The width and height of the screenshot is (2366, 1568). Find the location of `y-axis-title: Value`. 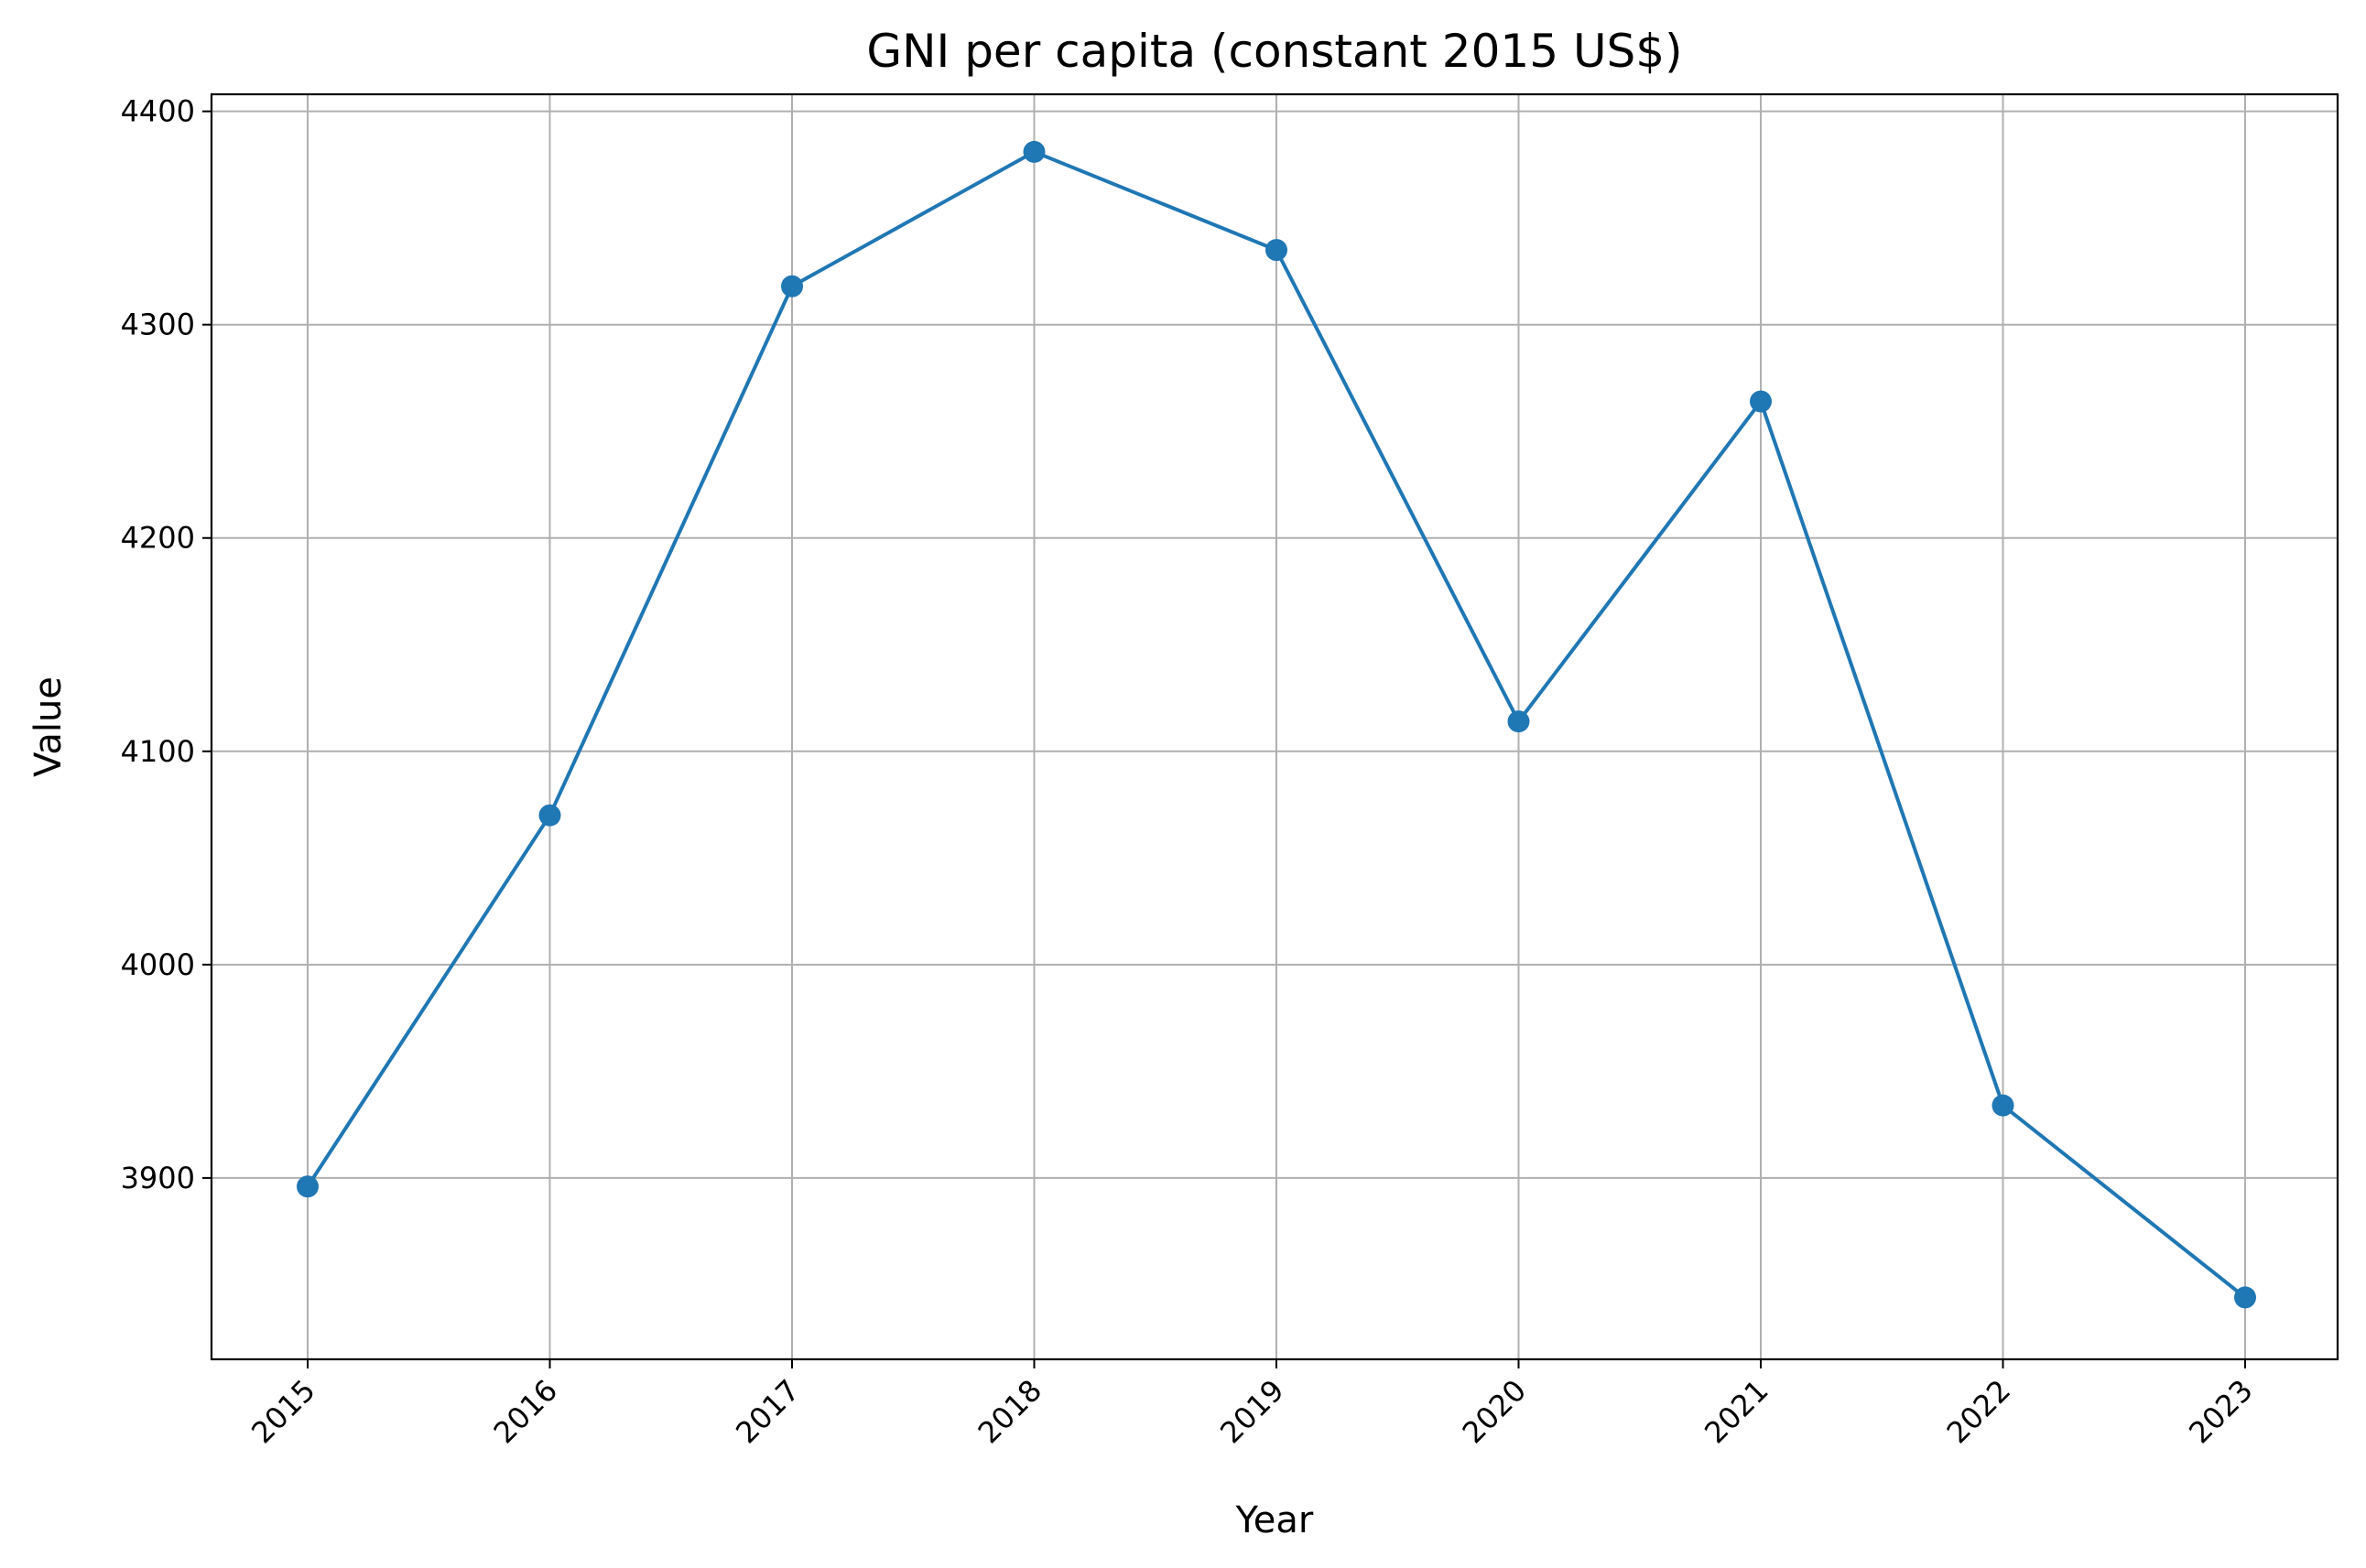

y-axis-title: Value is located at coordinates (48, 726).